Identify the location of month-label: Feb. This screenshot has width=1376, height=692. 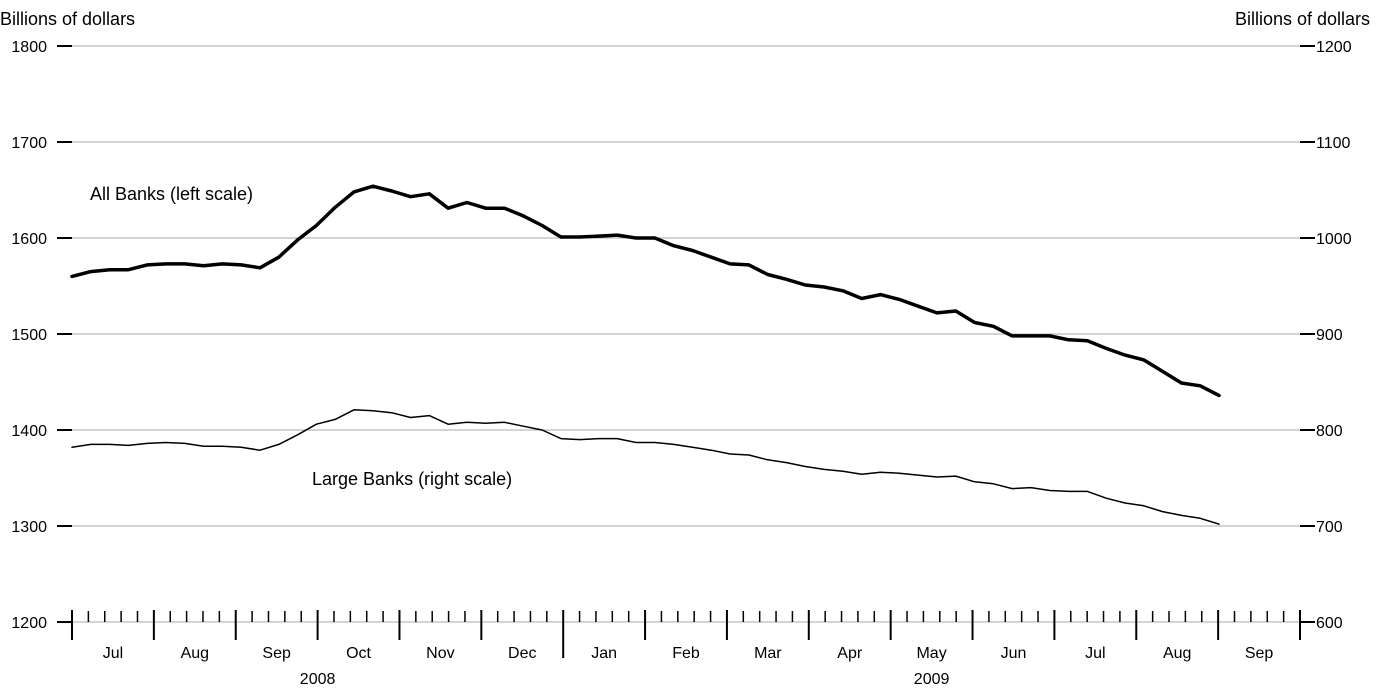
(686, 653).